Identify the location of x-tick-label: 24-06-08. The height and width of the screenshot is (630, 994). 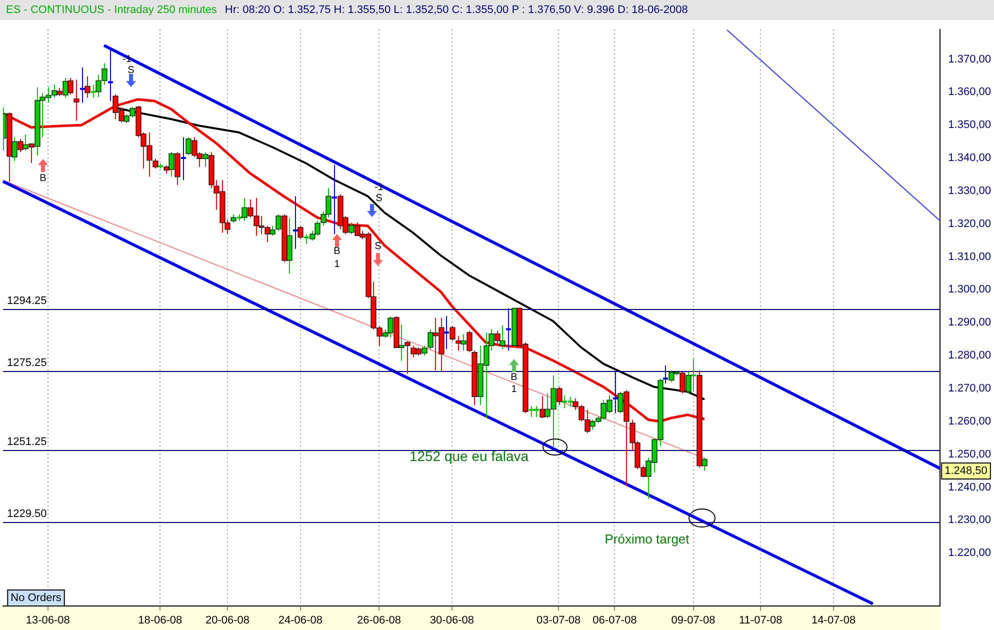
(300, 620).